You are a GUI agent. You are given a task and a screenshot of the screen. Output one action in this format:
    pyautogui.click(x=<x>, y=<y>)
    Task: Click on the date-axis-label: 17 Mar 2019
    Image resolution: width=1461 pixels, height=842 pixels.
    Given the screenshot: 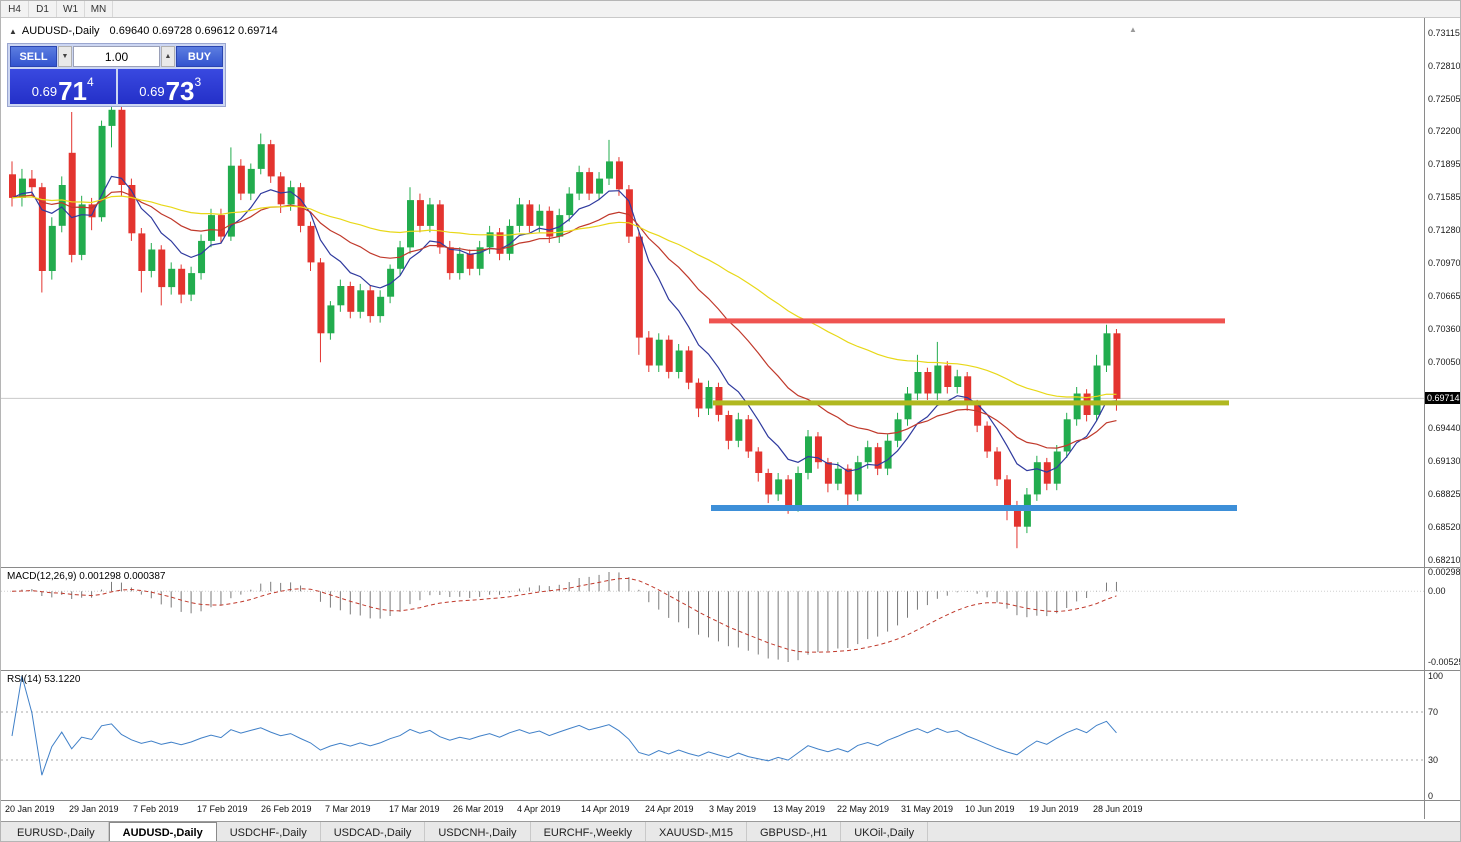 What is the action you would take?
    pyautogui.click(x=414, y=809)
    